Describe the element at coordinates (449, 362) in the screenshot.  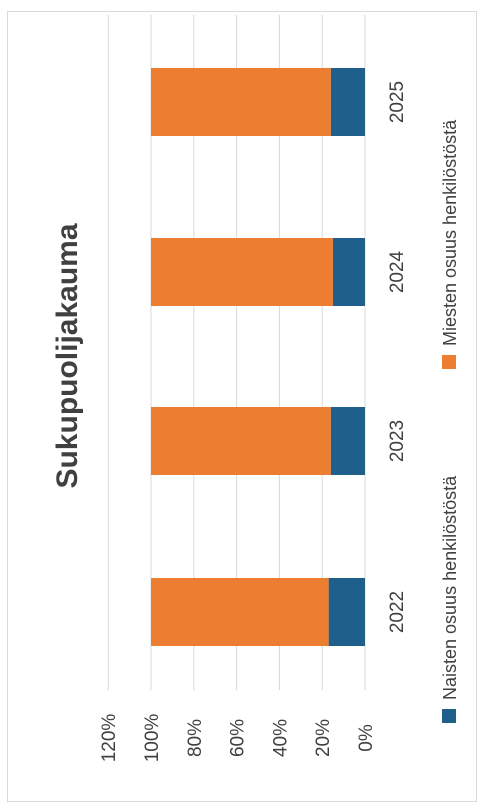
I see `legend-swatch-miehet` at that location.